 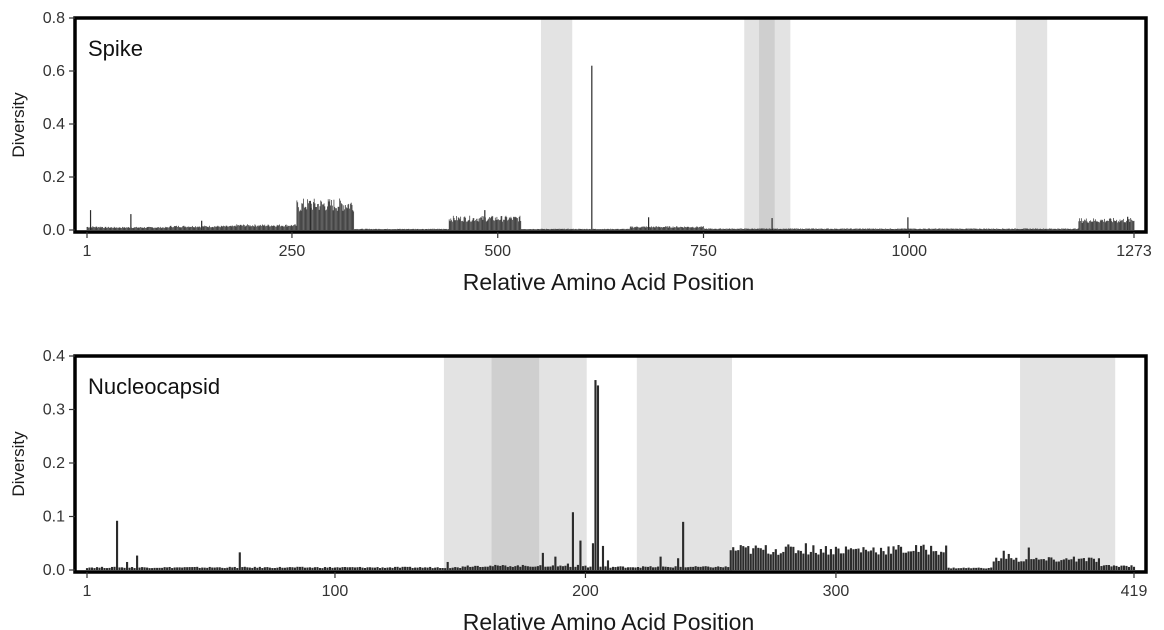 I want to click on nucleocapsid-y-tick-label: 0.4, so click(x=54, y=356).